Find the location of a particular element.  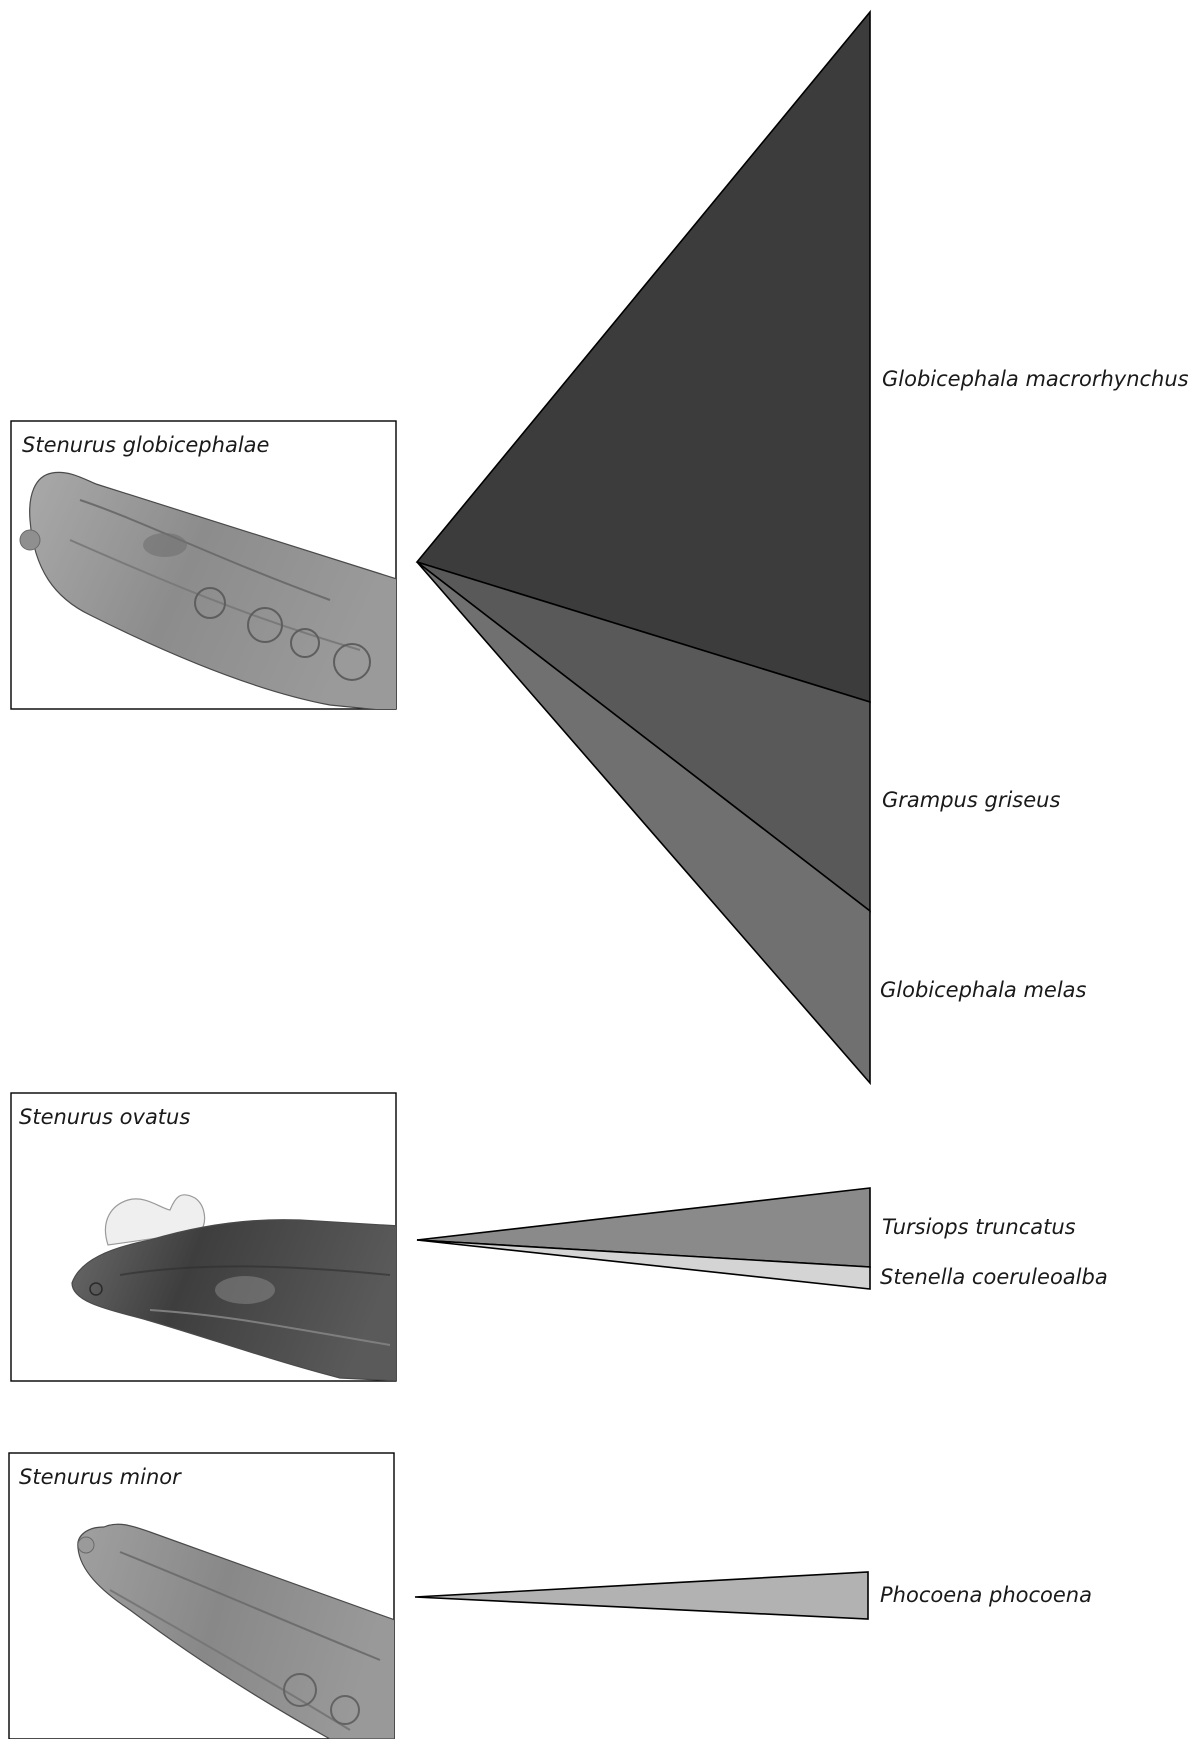

host-name: Tursiops truncatus is located at coordinates (979, 1227).